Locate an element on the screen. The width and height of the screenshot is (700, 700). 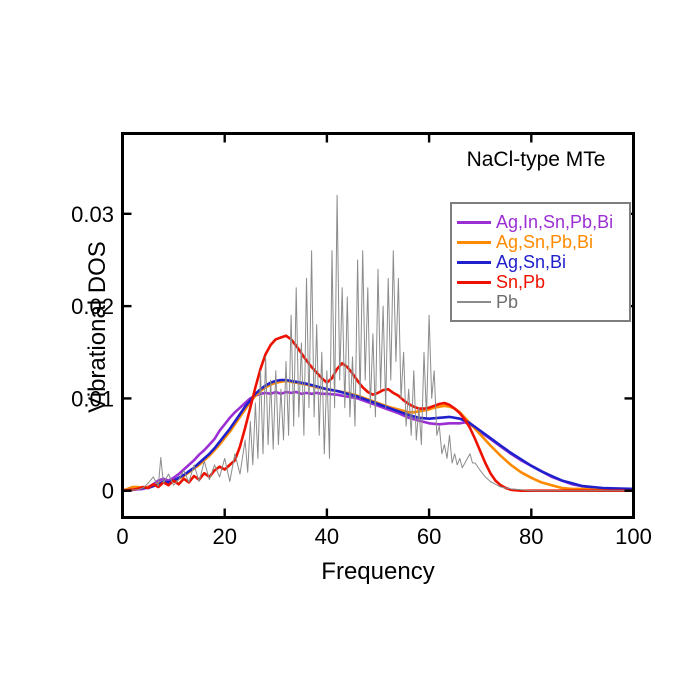
x-tick-label: 100 is located at coordinates (633, 536).